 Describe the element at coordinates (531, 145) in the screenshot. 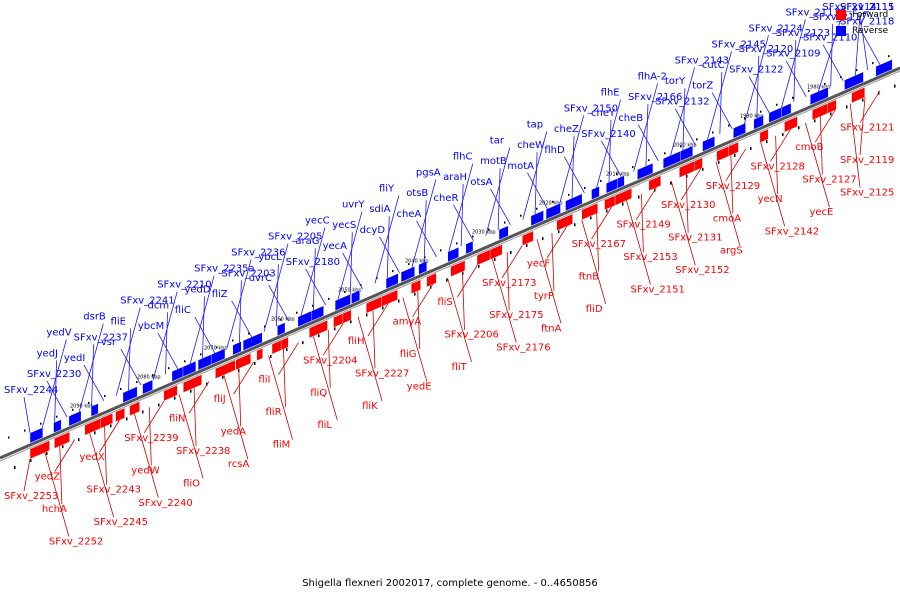

I see `gene-label: cheW` at that location.